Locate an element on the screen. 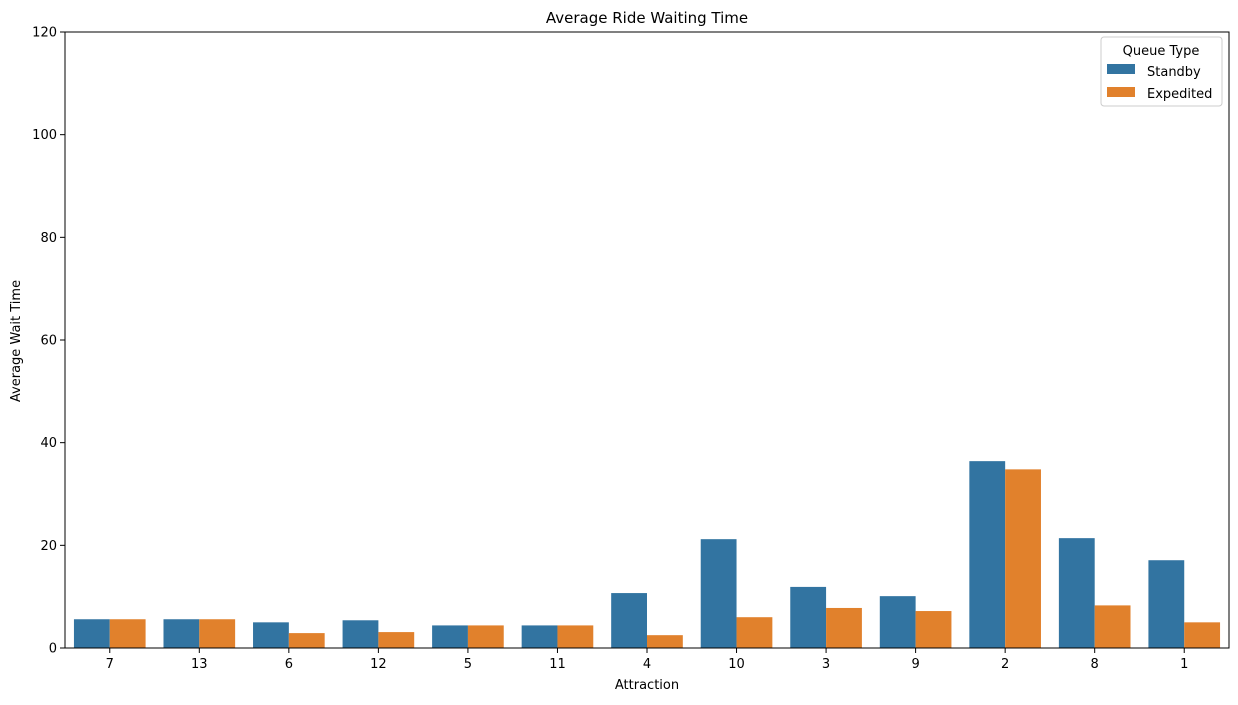 The height and width of the screenshot is (705, 1238). x-tick-label: 8 is located at coordinates (1095, 664).